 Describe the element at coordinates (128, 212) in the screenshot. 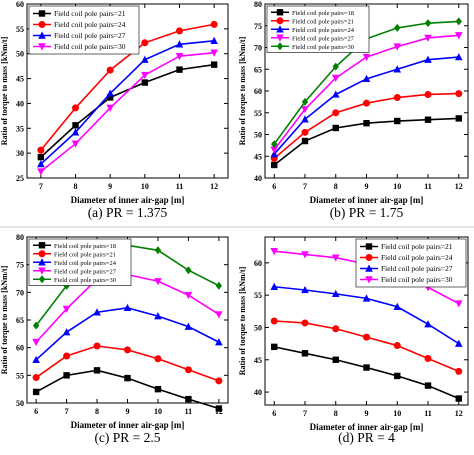

I see `panel-caption: (a) PR = 1.375` at that location.